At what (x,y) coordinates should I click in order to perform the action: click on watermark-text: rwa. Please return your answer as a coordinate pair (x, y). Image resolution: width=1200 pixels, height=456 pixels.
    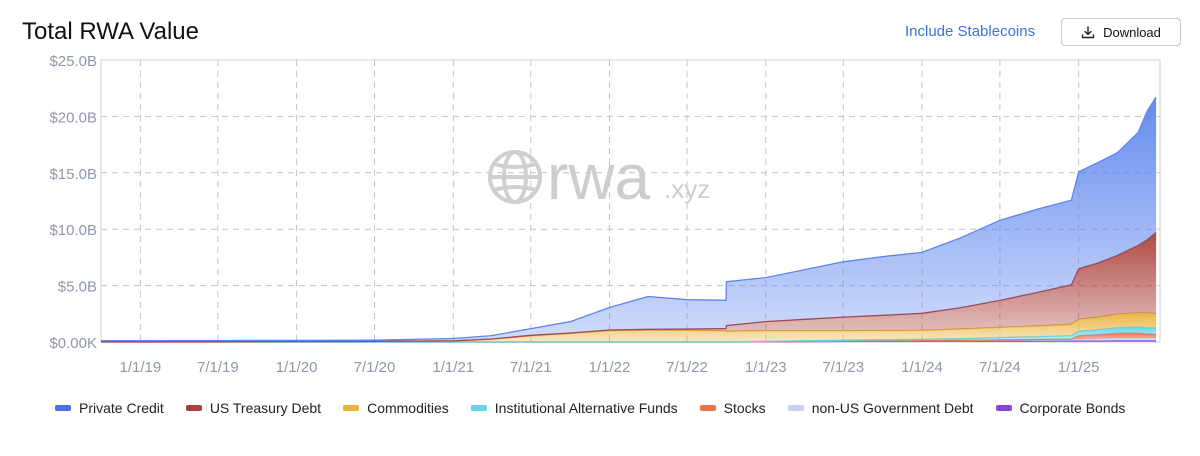
    Looking at the image, I should click on (599, 177).